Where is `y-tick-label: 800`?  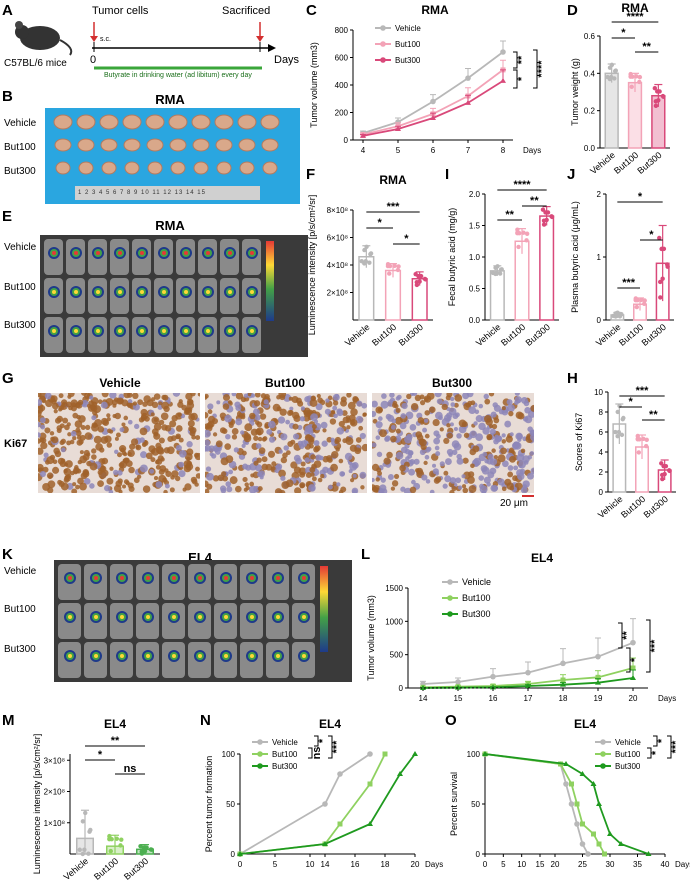
y-tick-label: 800 is located at coordinates (342, 30).